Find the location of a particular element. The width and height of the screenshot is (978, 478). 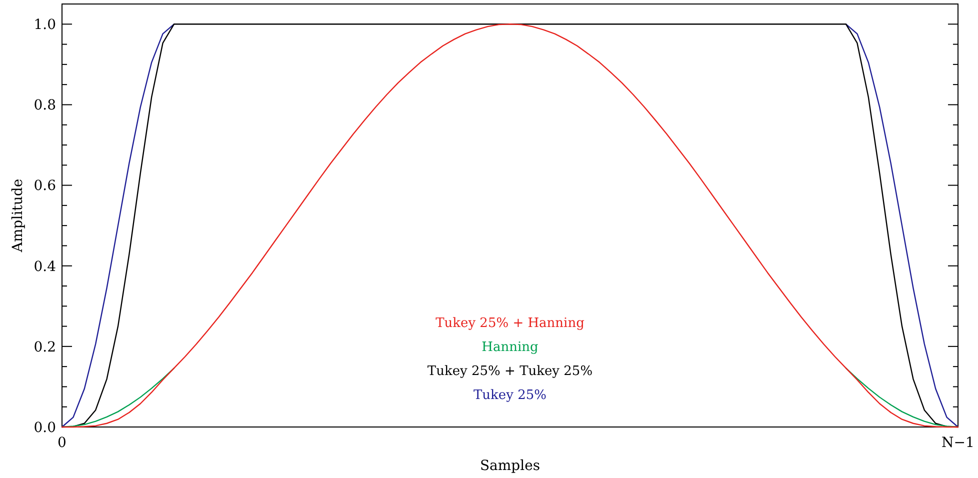

y-tick-label: 0.2 is located at coordinates (45, 347).